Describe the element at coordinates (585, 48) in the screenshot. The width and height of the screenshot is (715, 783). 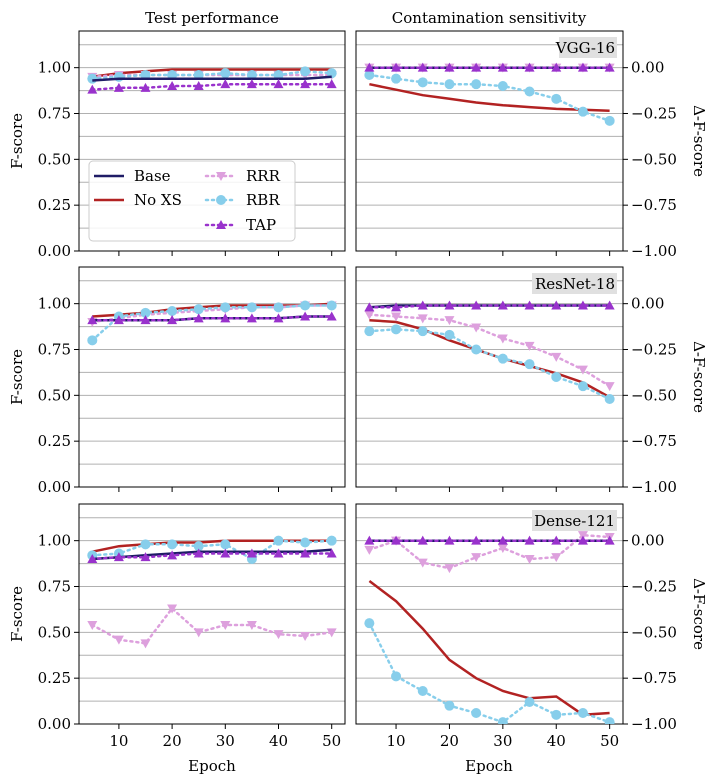
I see `model-label: VGG-16` at that location.